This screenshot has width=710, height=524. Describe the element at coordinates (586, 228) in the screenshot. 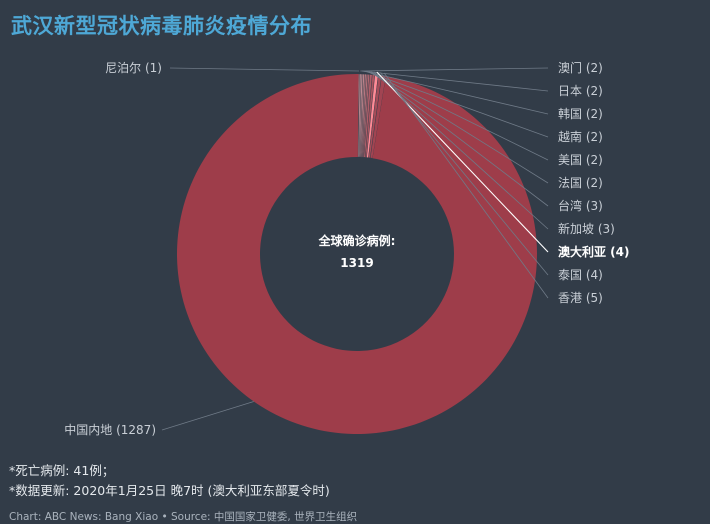

I see `label-新加坡: 新加坡 (3)` at that location.